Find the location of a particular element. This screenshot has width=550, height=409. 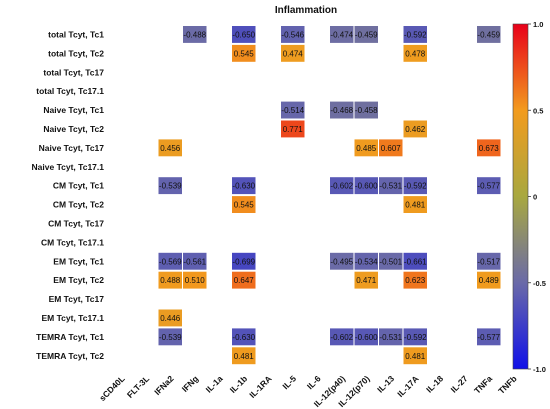

cell-value-label: 0.647 is located at coordinates (244, 280).